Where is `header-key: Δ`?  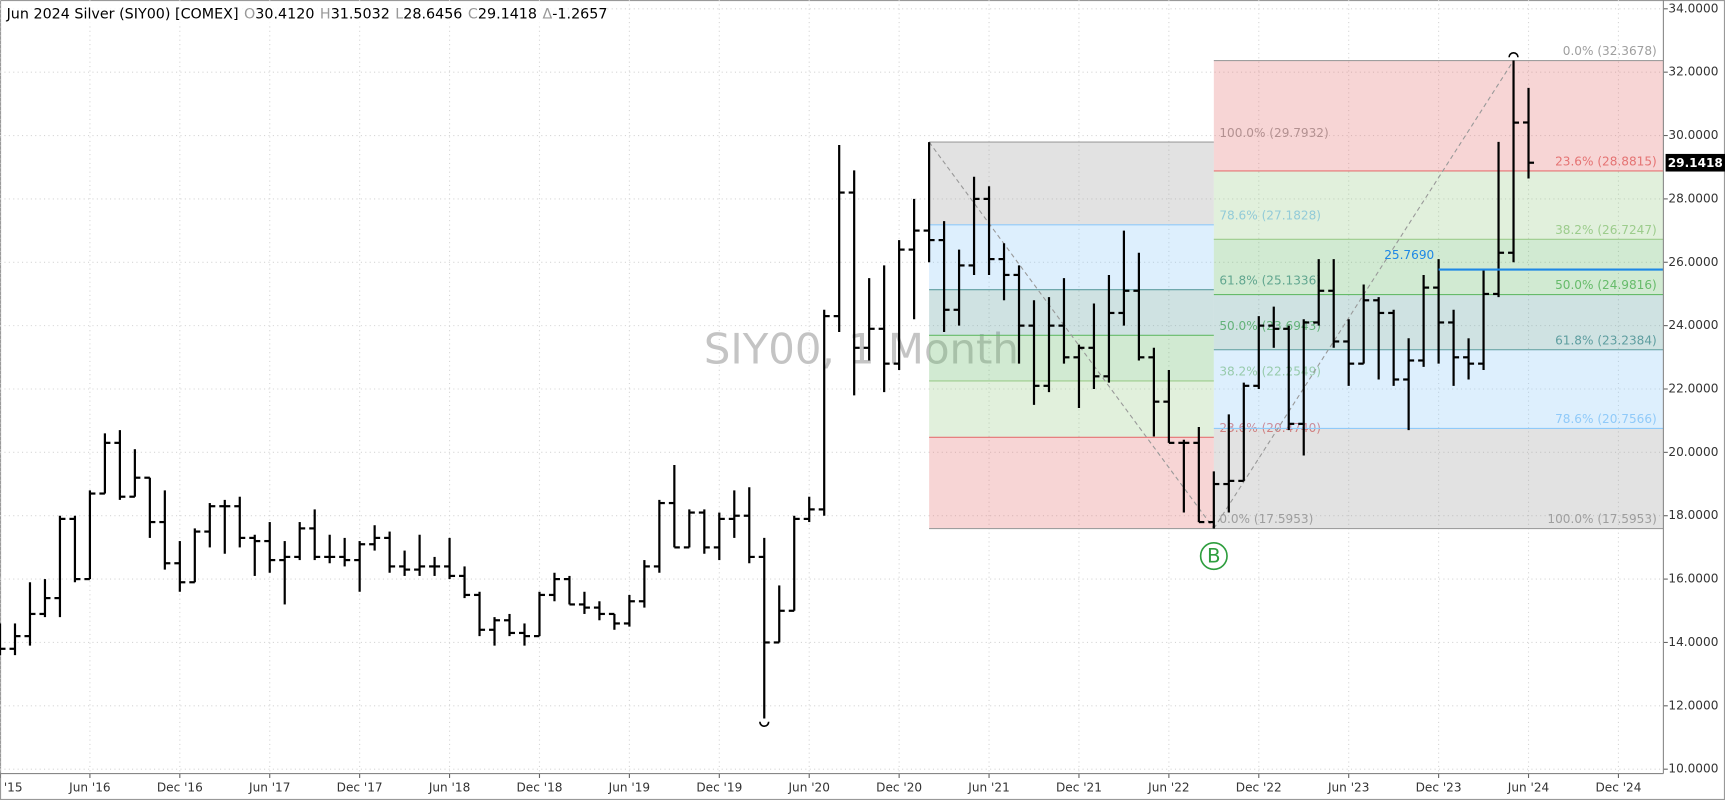 header-key: Δ is located at coordinates (548, 14).